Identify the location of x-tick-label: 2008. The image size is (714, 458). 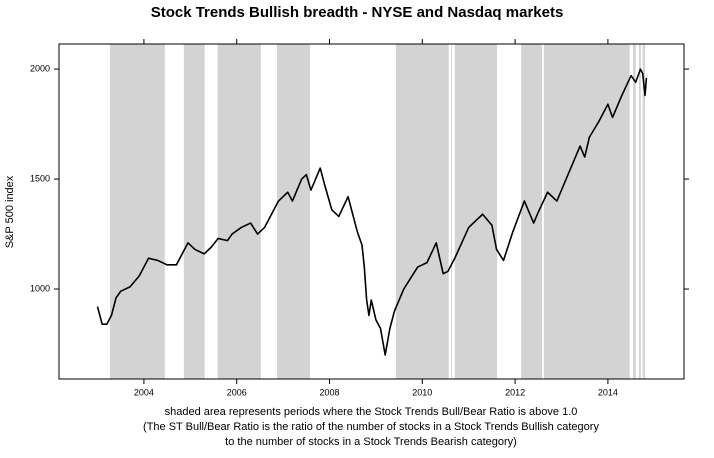
(329, 392).